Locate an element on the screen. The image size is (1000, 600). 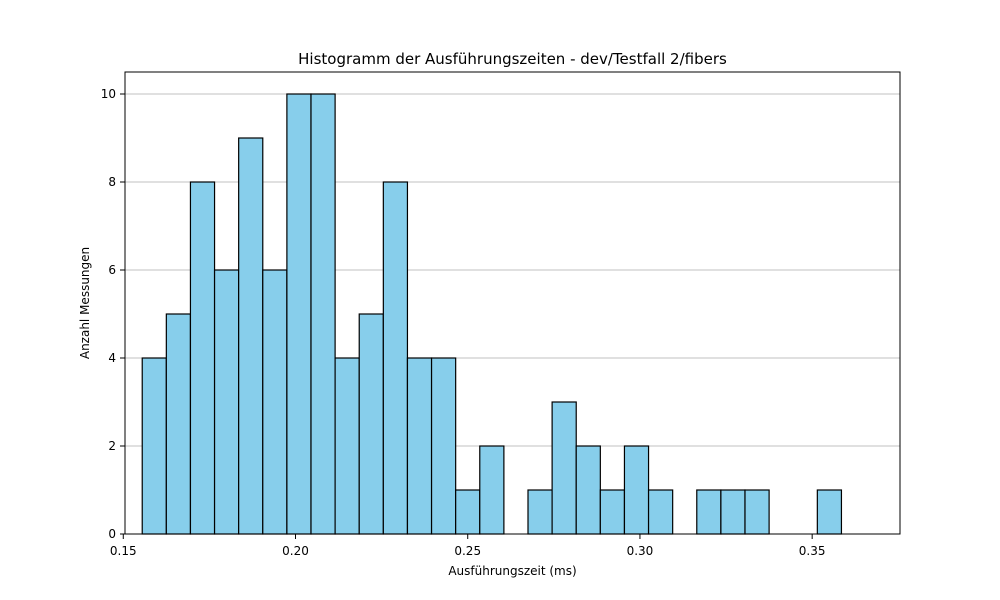
y-tick-label: 4 is located at coordinates (112, 358).